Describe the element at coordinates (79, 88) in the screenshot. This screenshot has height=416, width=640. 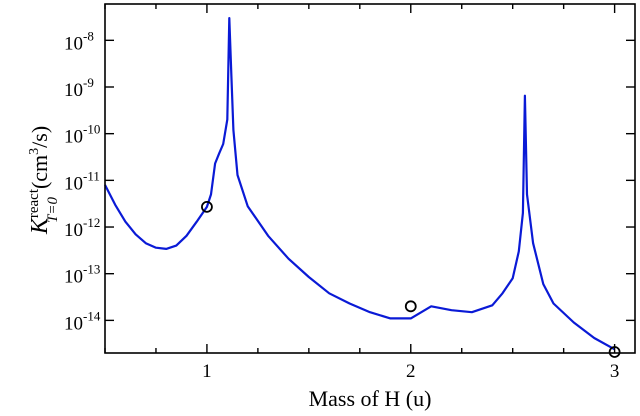
I see `y-tick-label: 10⁻⁹` at that location.